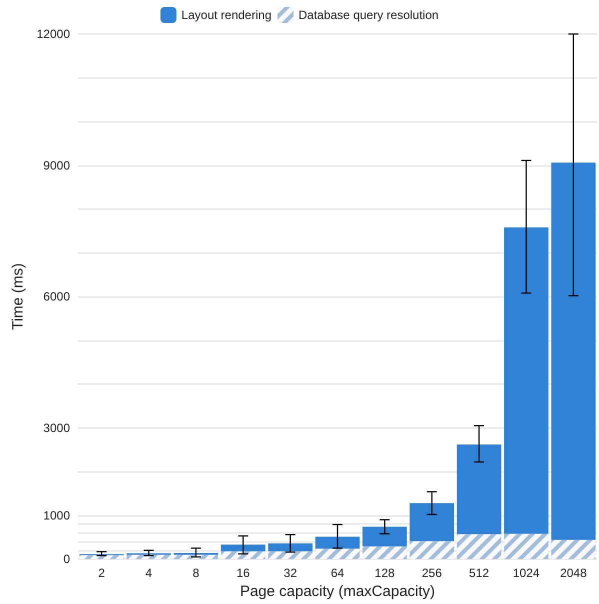  What do you see at coordinates (53, 34) in the screenshot?
I see `y-tick-label: 12000` at bounding box center [53, 34].